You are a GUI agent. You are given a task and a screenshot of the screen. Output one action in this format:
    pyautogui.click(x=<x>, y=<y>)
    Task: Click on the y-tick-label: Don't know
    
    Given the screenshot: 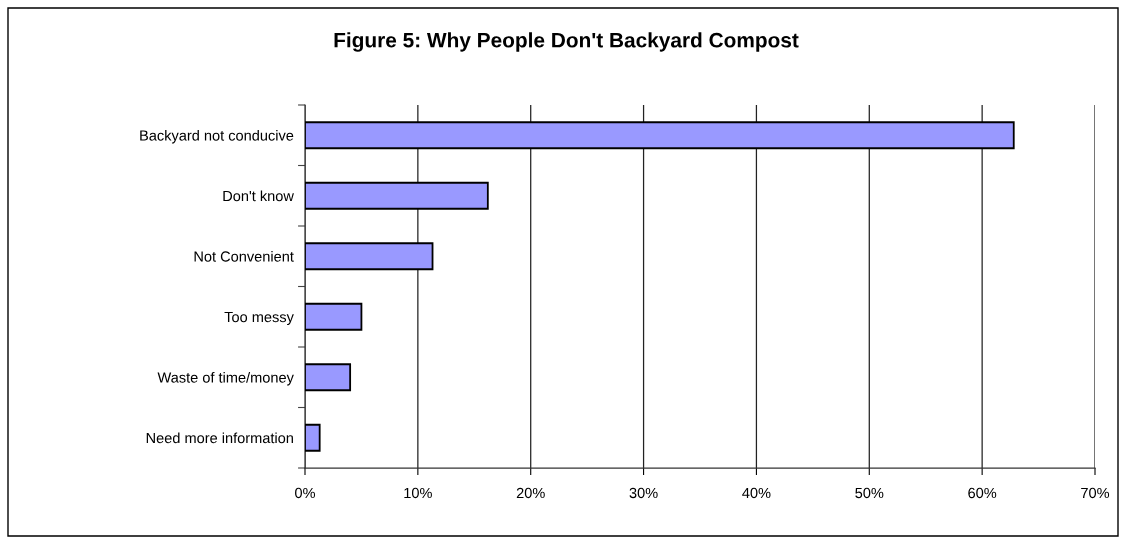 What is the action you would take?
    pyautogui.click(x=258, y=196)
    